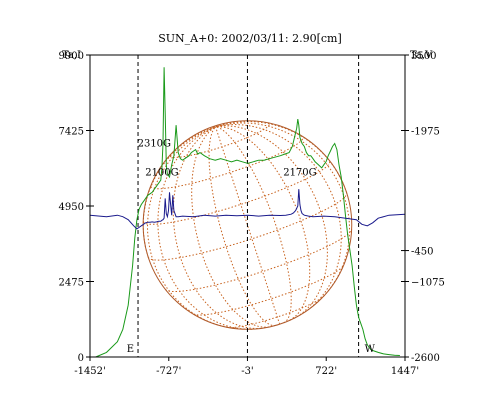 The image size is (500, 400). Describe the element at coordinates (422, 252) in the screenshot. I see `right-tick-label: -450` at that location.